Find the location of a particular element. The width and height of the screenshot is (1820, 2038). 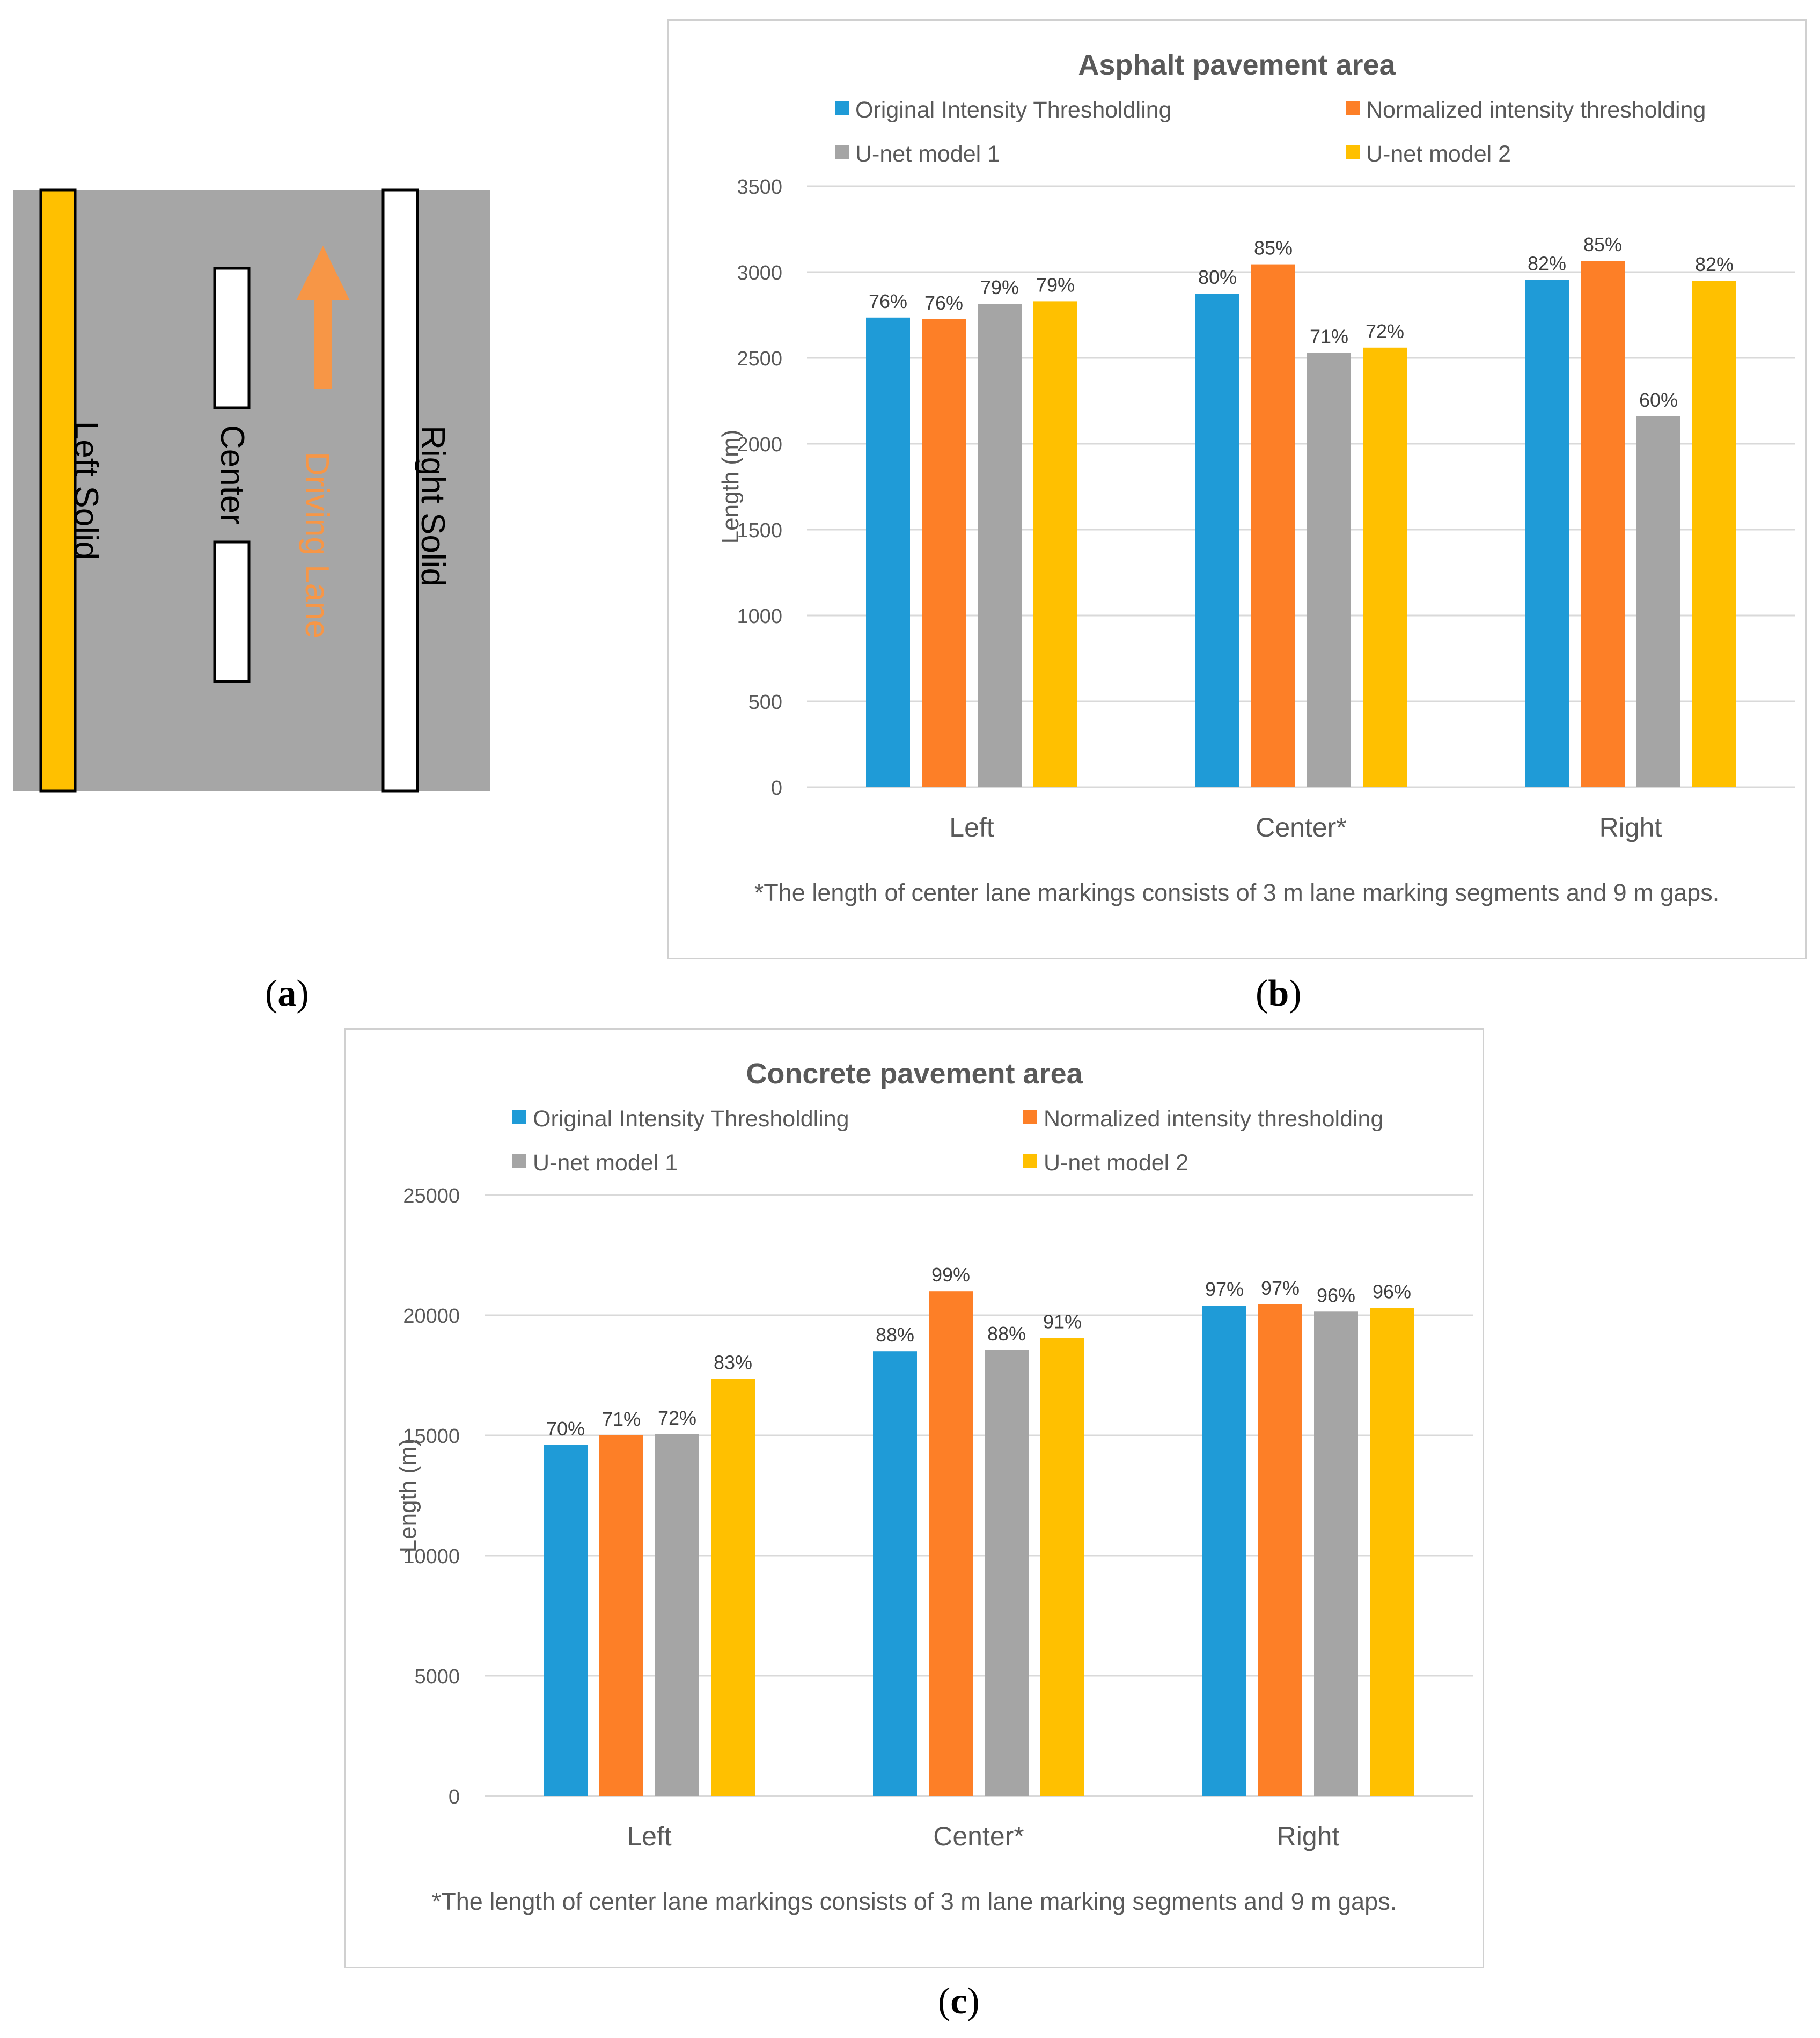

panel-label-b: (b) is located at coordinates (1279, 994).